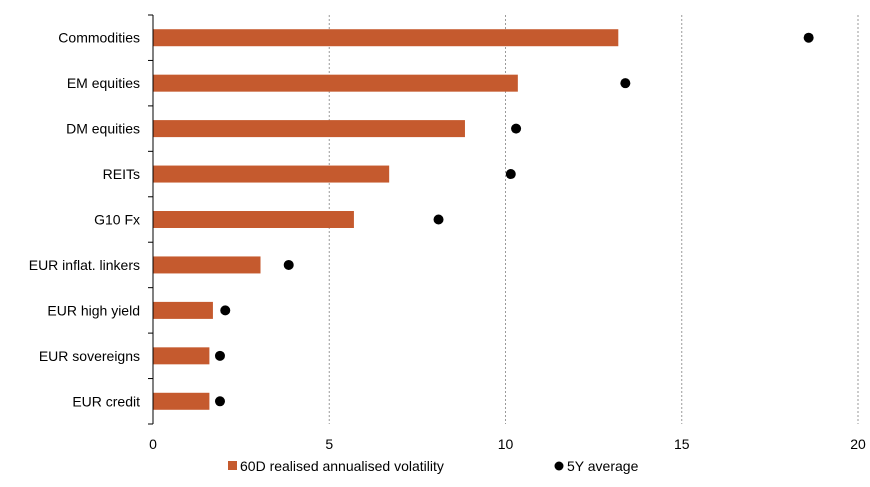 The image size is (870, 487). Describe the element at coordinates (559, 466) in the screenshot. I see `legend-swatch-dot` at that location.